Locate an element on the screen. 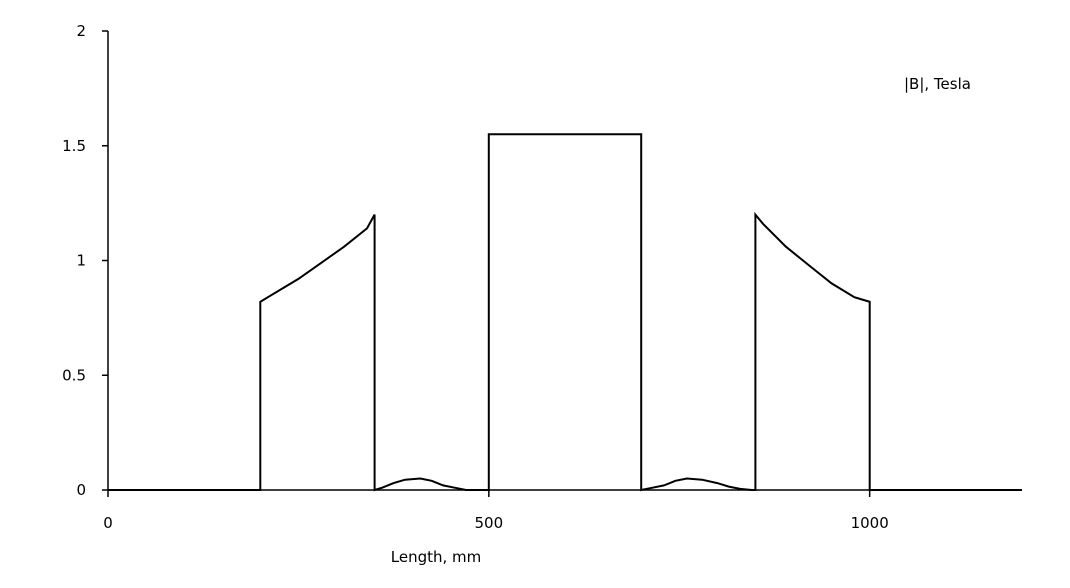 The width and height of the screenshot is (1070, 588). y-tick-label: 1.5 is located at coordinates (74, 146).